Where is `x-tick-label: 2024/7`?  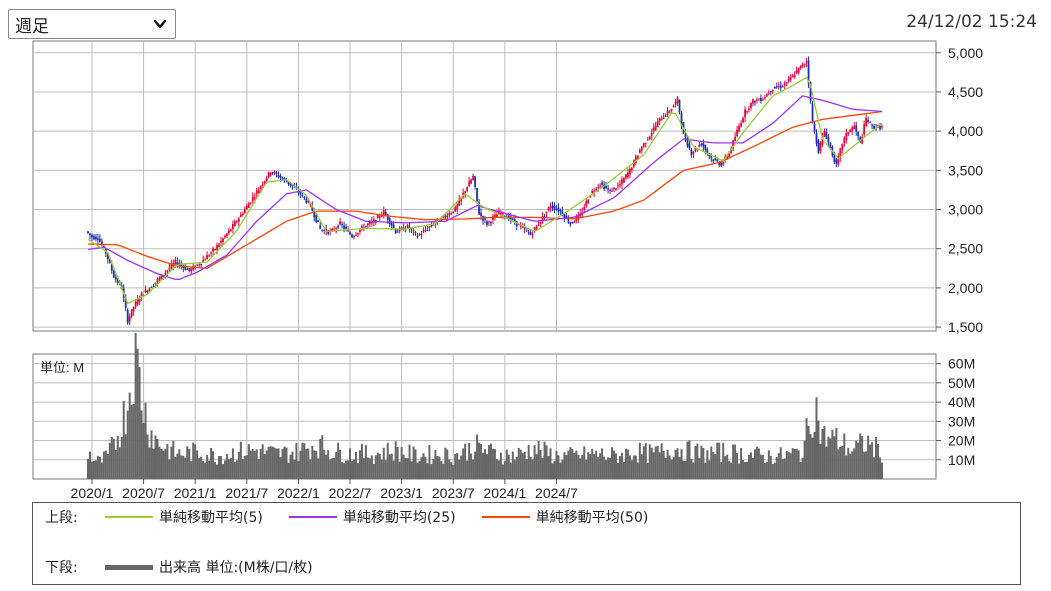 x-tick-label: 2024/7 is located at coordinates (556, 492).